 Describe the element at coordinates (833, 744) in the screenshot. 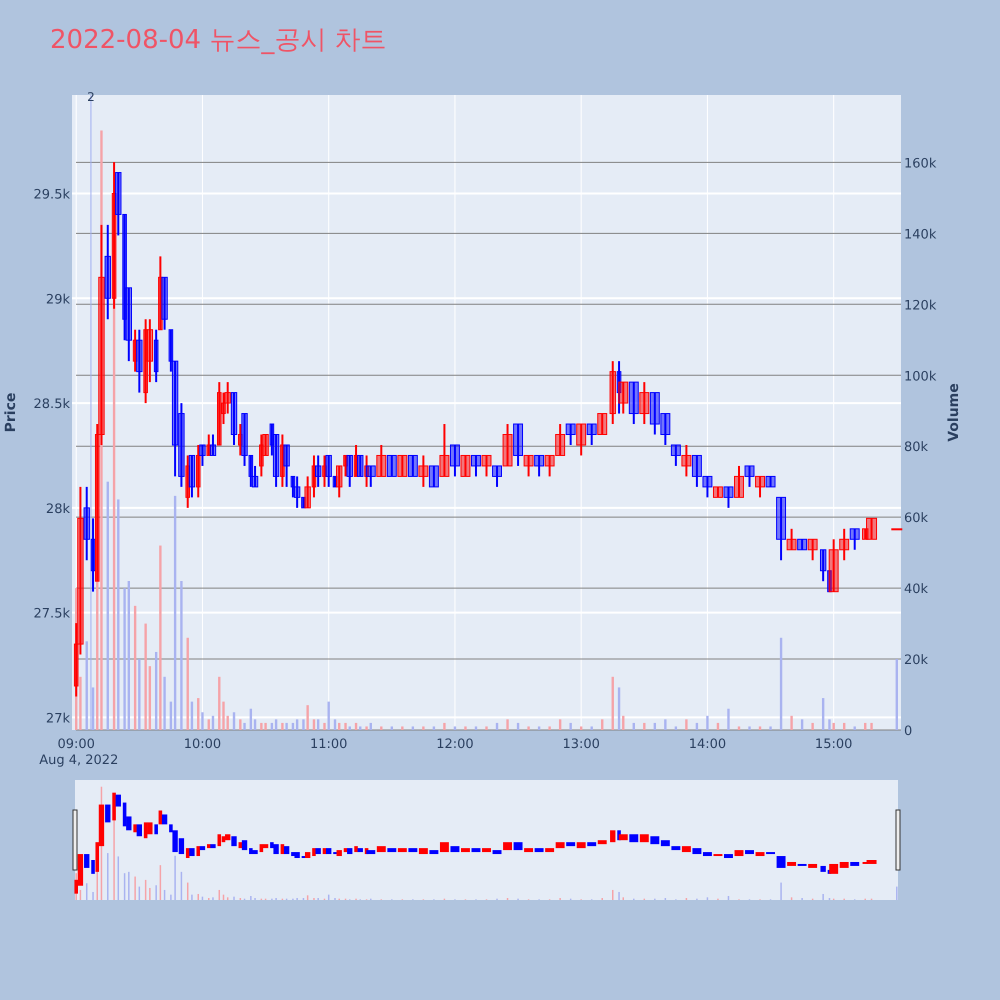

I see `x-tick-label: 15:00` at that location.